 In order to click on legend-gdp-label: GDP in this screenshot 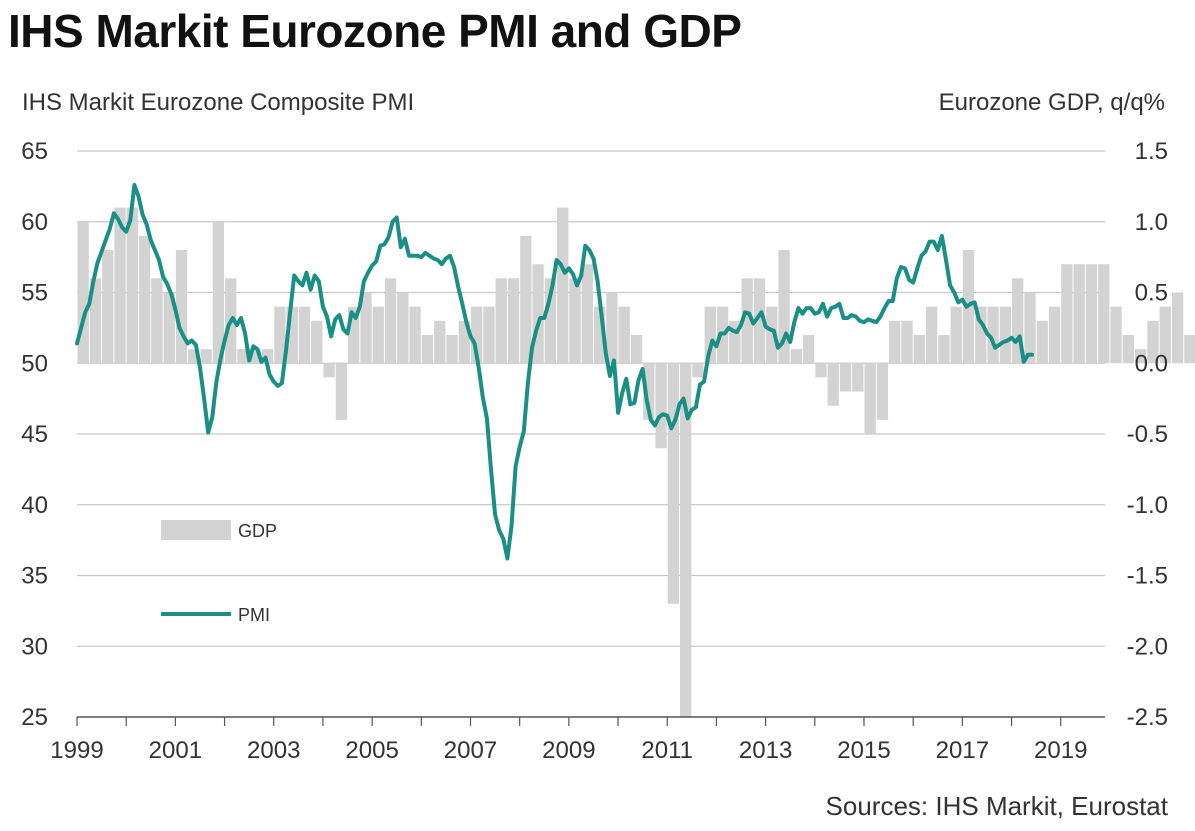, I will do `click(257, 531)`.